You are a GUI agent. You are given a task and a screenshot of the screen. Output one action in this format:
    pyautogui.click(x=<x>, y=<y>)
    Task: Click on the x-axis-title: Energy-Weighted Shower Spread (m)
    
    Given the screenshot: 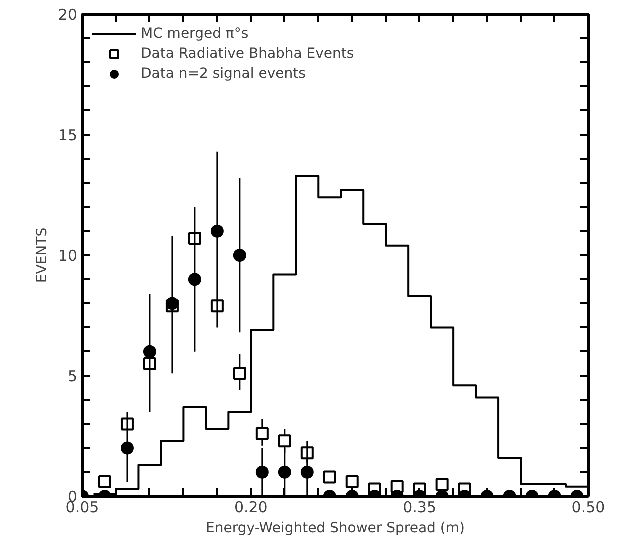 What is the action you would take?
    pyautogui.click(x=335, y=528)
    